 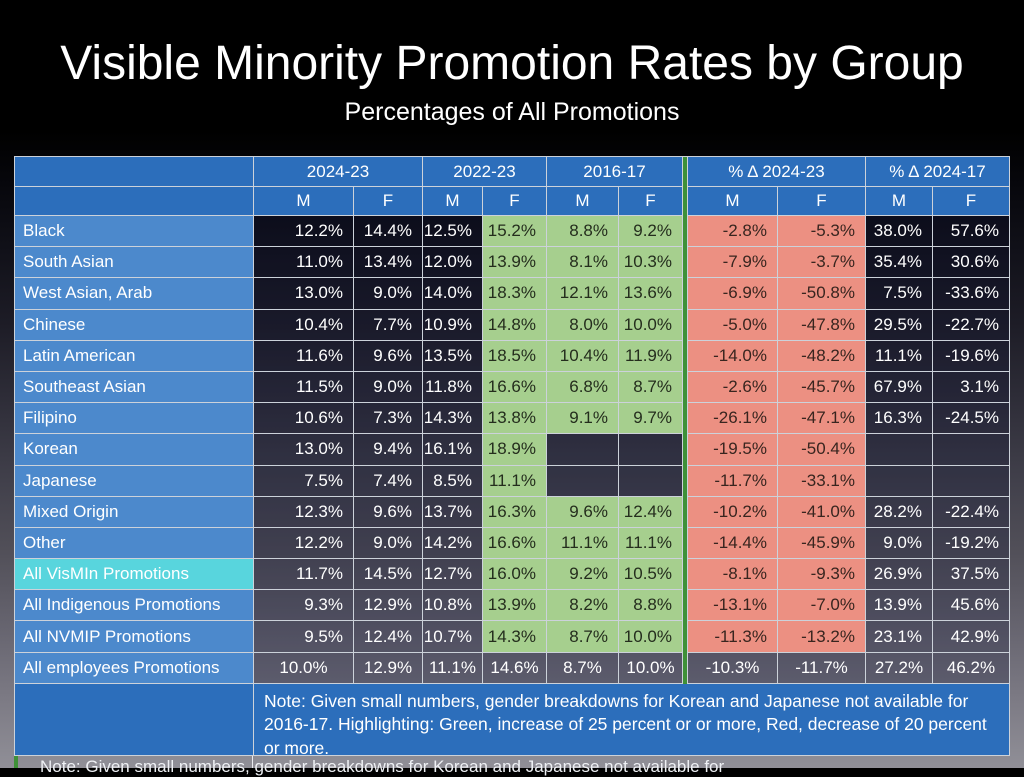 What do you see at coordinates (304, 637) in the screenshot?
I see `data-cell: 9.5%` at bounding box center [304, 637].